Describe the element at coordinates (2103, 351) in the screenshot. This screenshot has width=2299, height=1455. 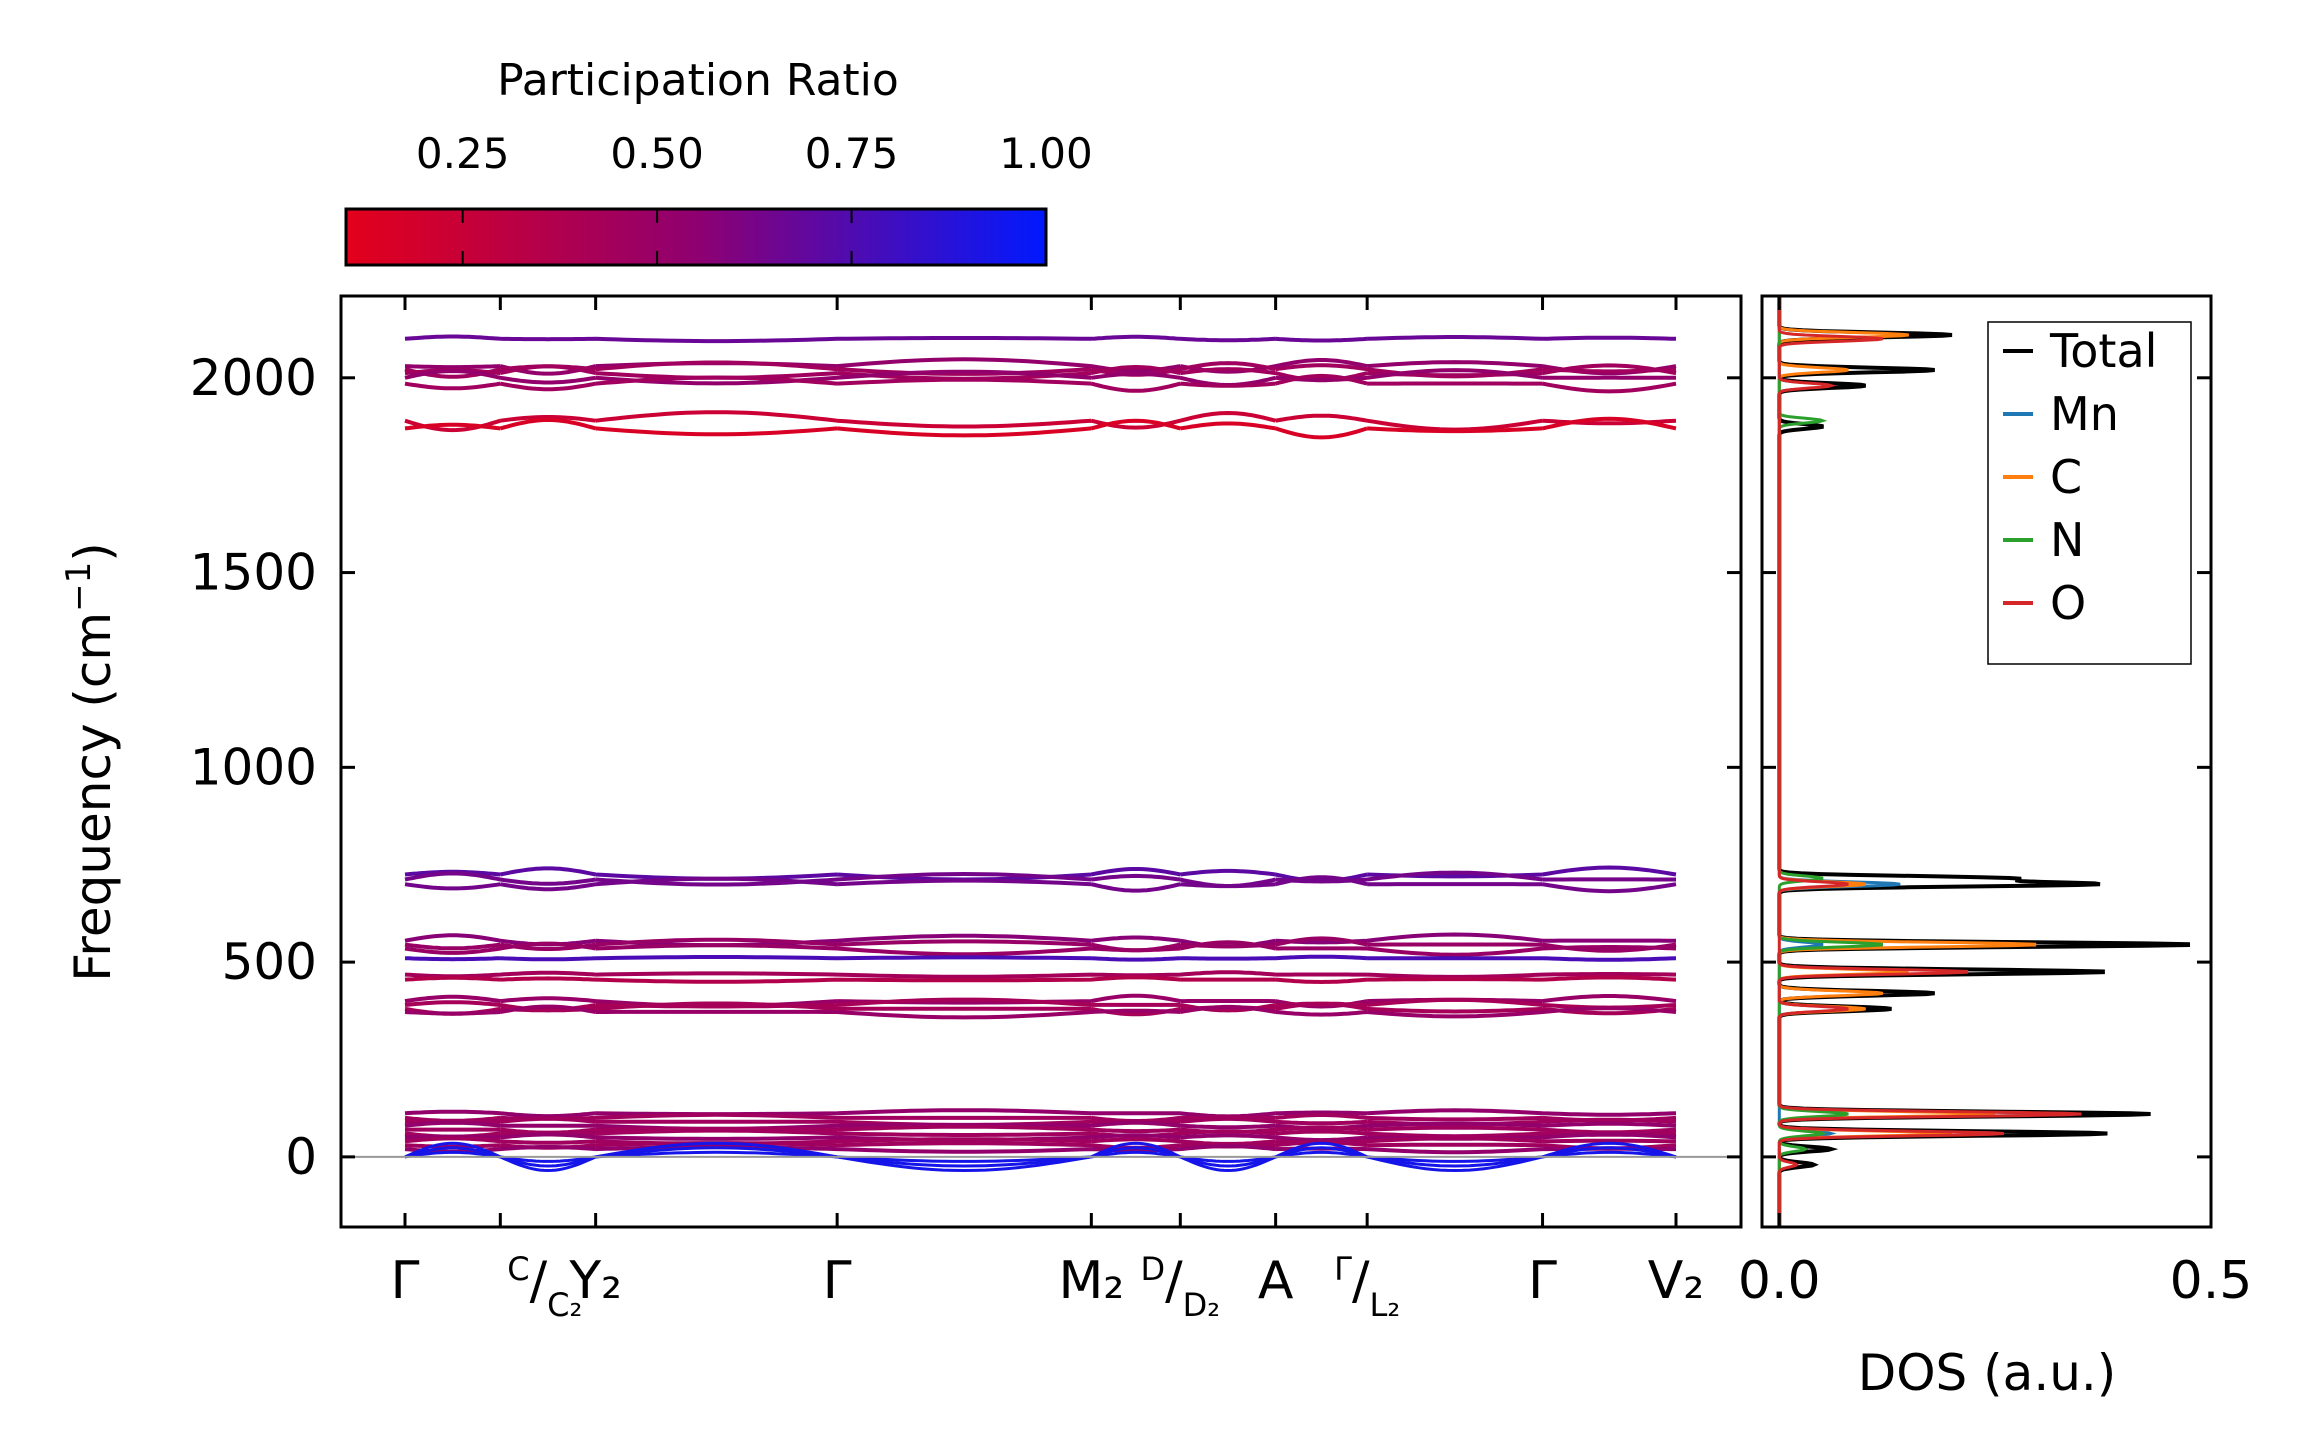
I see `legend-label-total: Total` at that location.